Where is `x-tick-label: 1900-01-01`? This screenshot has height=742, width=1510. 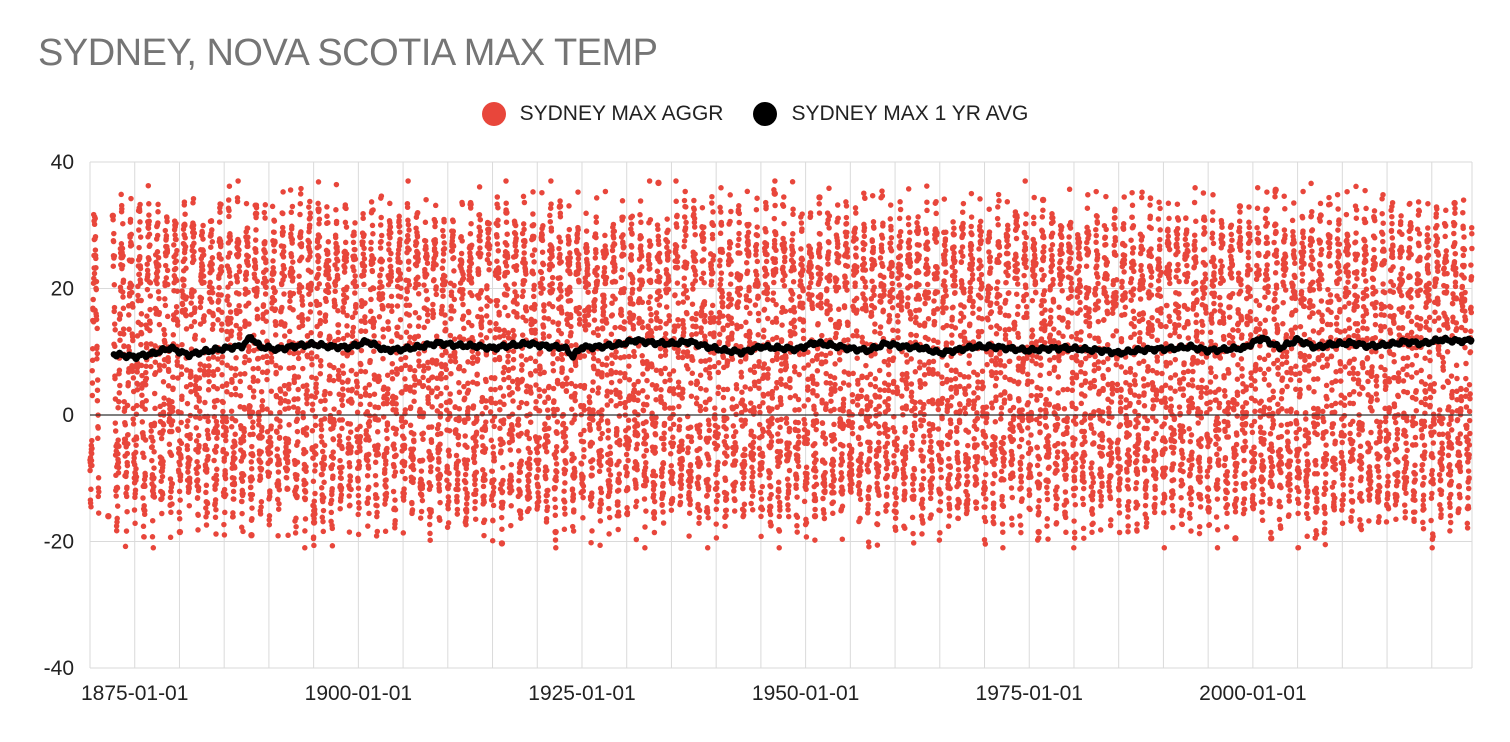
x-tick-label: 1900-01-01 is located at coordinates (358, 693).